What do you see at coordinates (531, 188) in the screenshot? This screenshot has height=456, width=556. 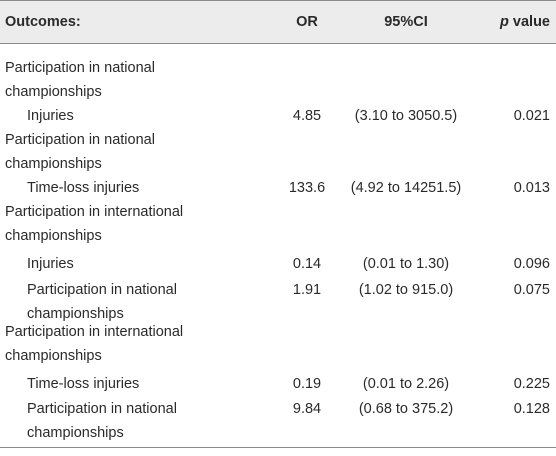 I see `row-p: 0.013` at bounding box center [531, 188].